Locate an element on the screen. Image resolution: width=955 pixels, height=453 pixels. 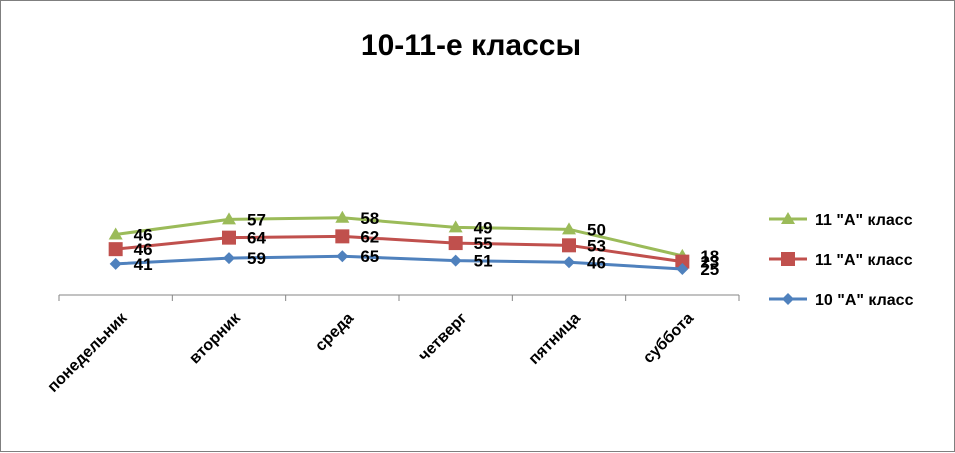
x-tick-label: четверг is located at coordinates (442, 337).